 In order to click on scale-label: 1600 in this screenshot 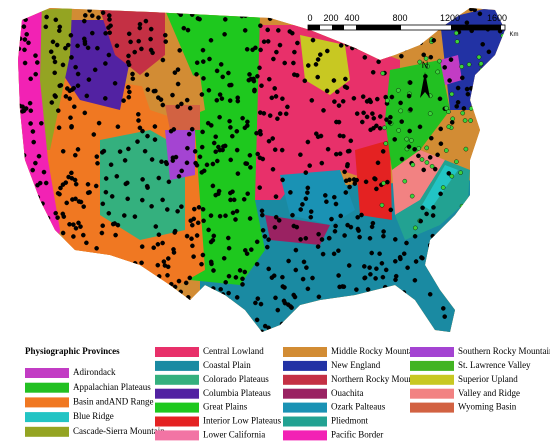, I will do `click(497, 18)`.